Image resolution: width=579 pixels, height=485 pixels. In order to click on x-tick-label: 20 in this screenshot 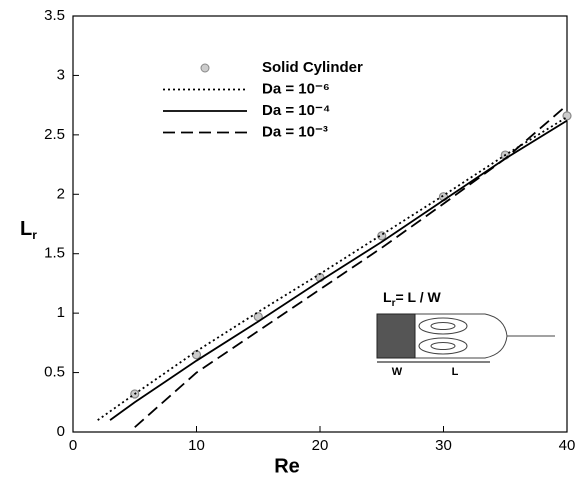, I will do `click(320, 445)`.